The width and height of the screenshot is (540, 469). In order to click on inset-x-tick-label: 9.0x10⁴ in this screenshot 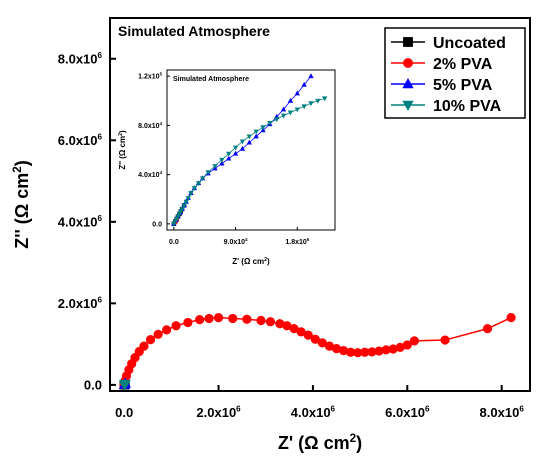, I will do `click(236, 241)`.